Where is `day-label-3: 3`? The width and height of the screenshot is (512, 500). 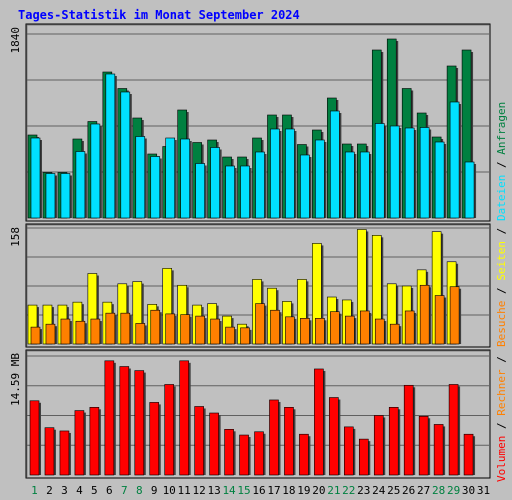 day-label-3: 3 is located at coordinates (64, 490).